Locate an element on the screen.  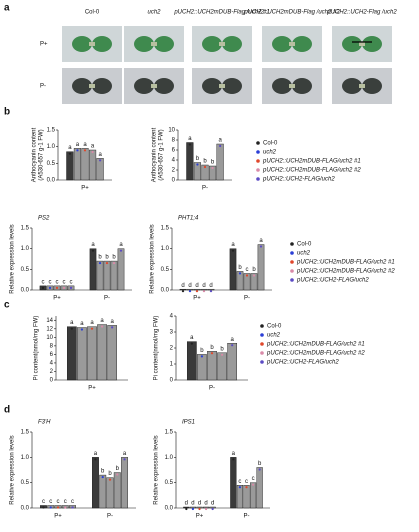
photo-column-label: Col-0 is located at coordinates (92, 13).